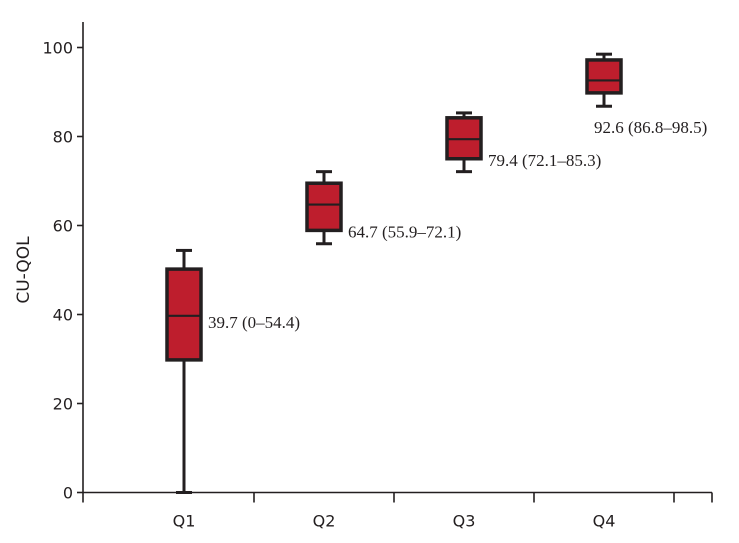 The image size is (739, 543). I want to click on box-q1: 39.7 (0–54.4), so click(232, 371).